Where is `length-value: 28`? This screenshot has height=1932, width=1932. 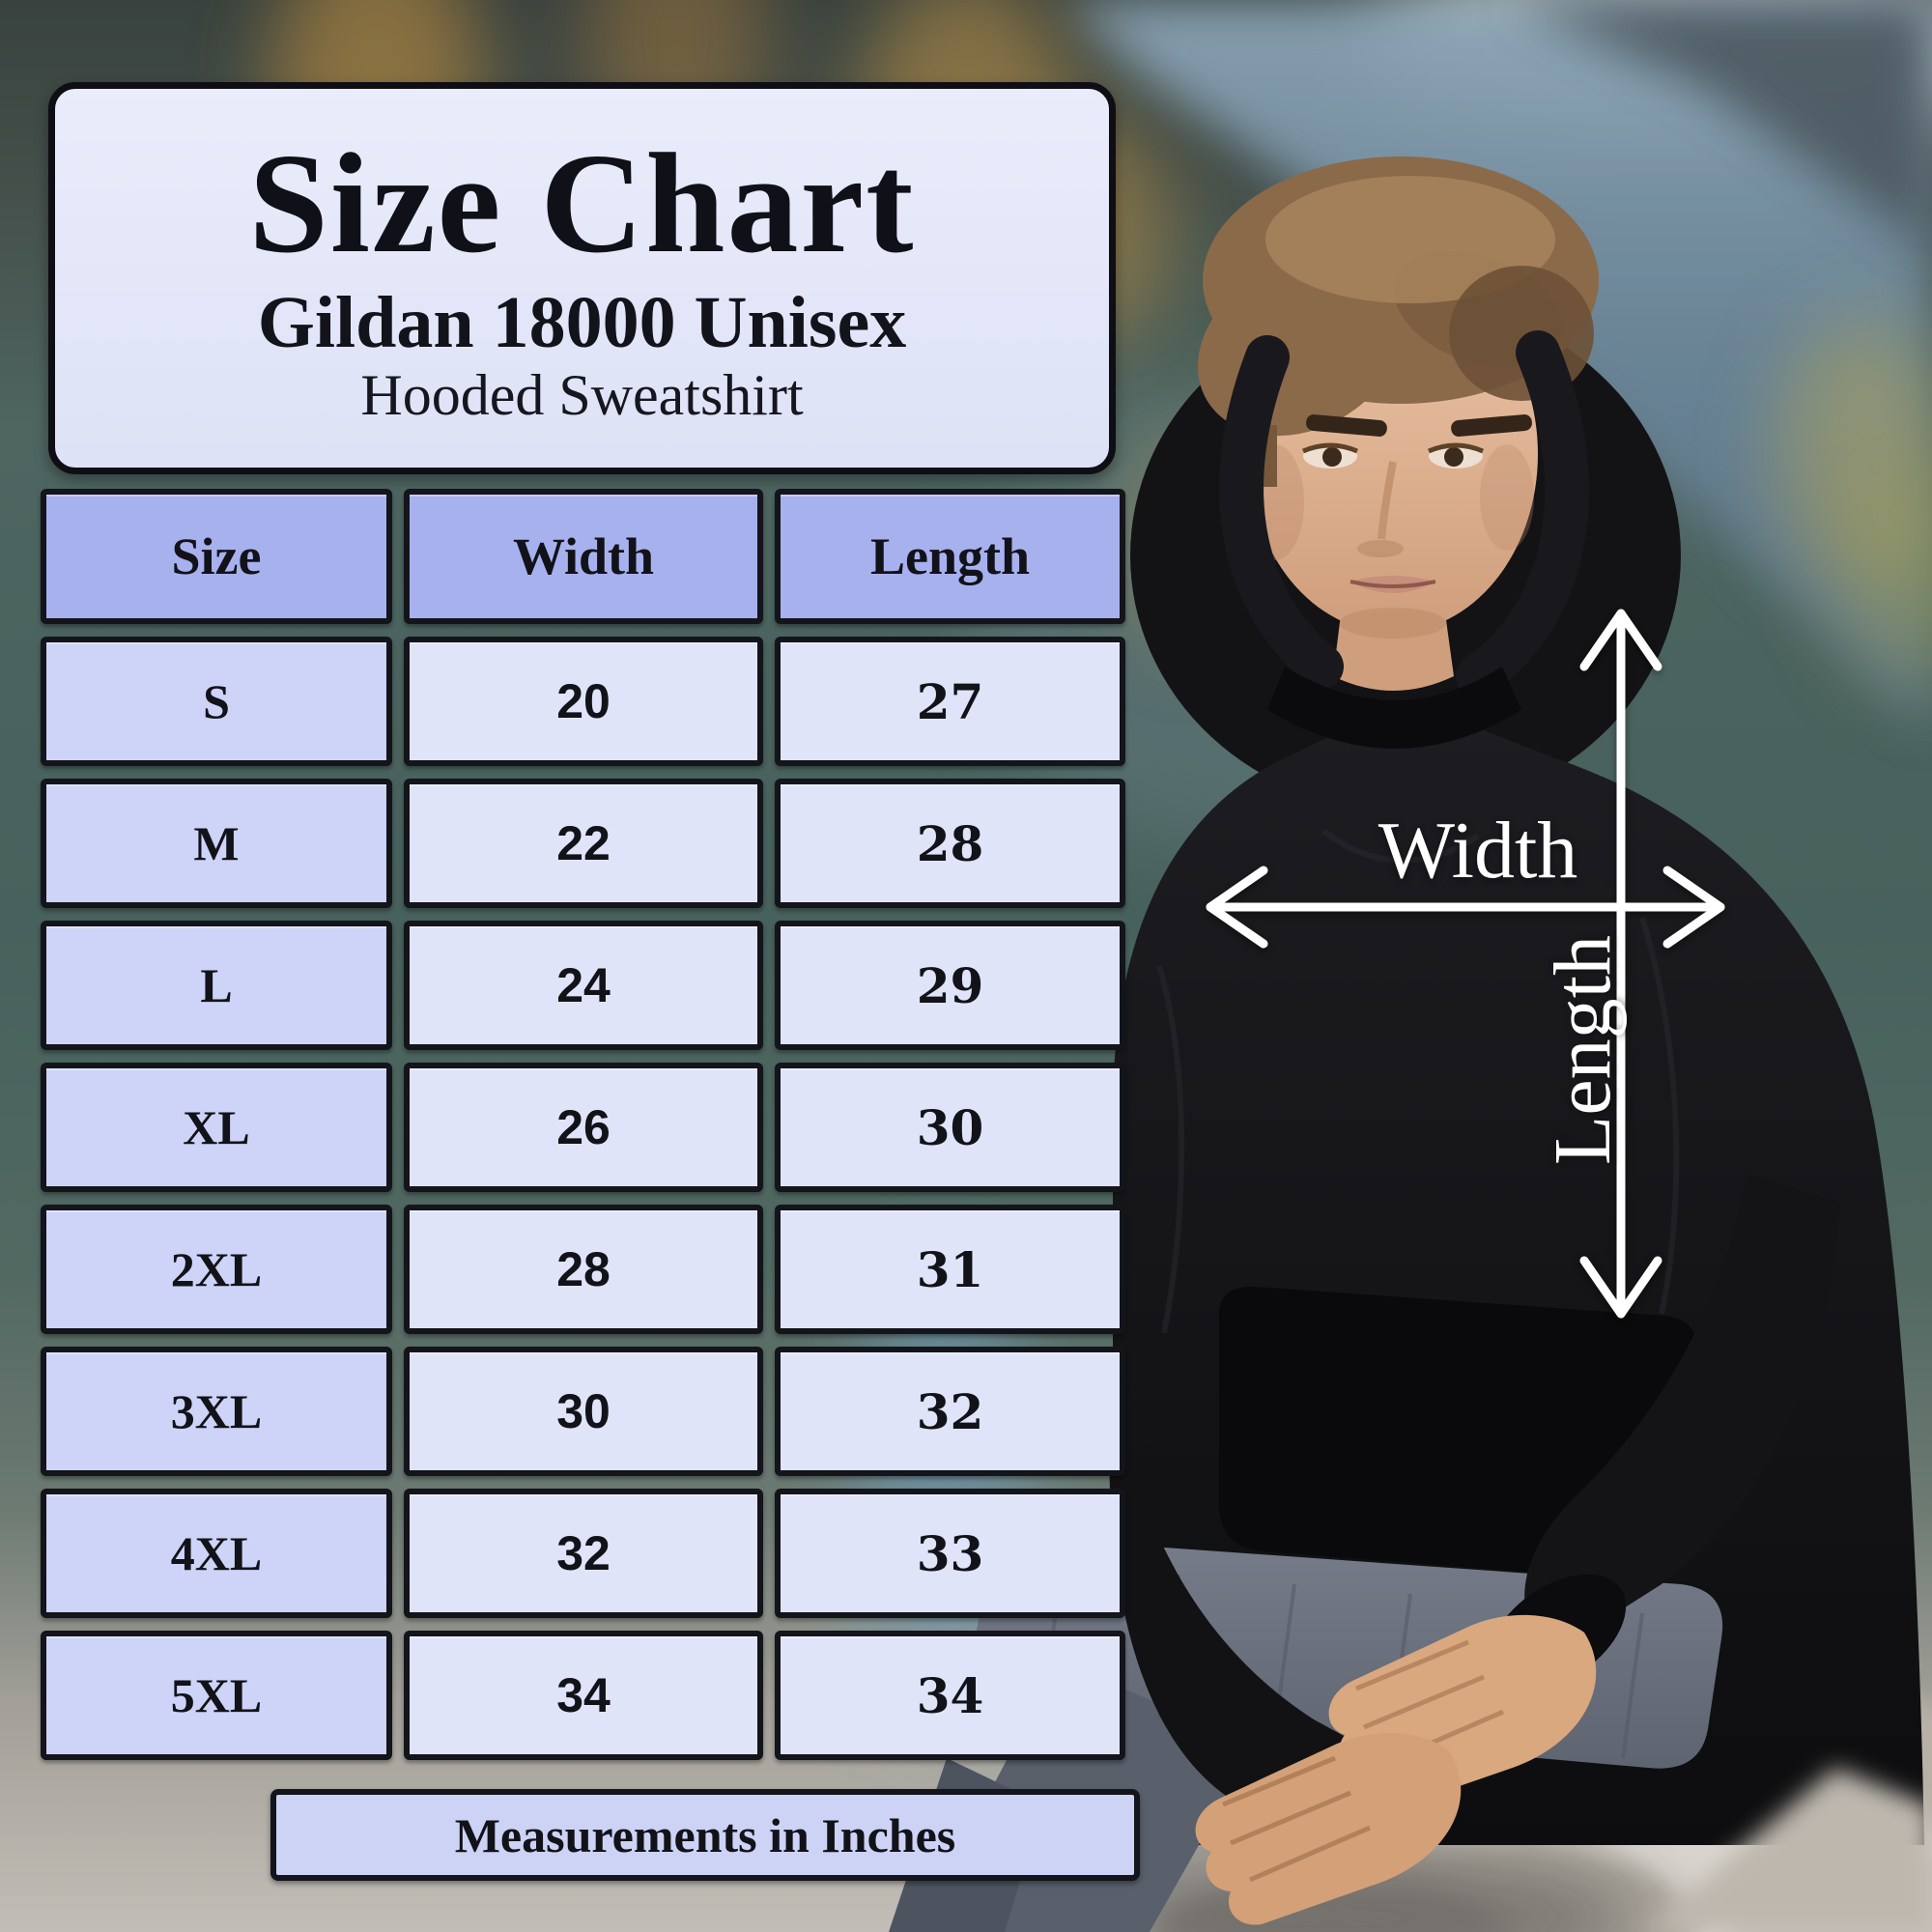
length-value: 28 is located at coordinates (950, 843).